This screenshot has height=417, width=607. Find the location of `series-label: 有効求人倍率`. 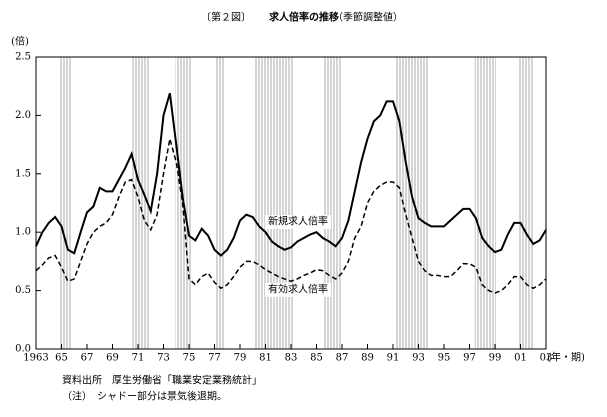

series-label: 有効求人倍率 is located at coordinates (298, 289).